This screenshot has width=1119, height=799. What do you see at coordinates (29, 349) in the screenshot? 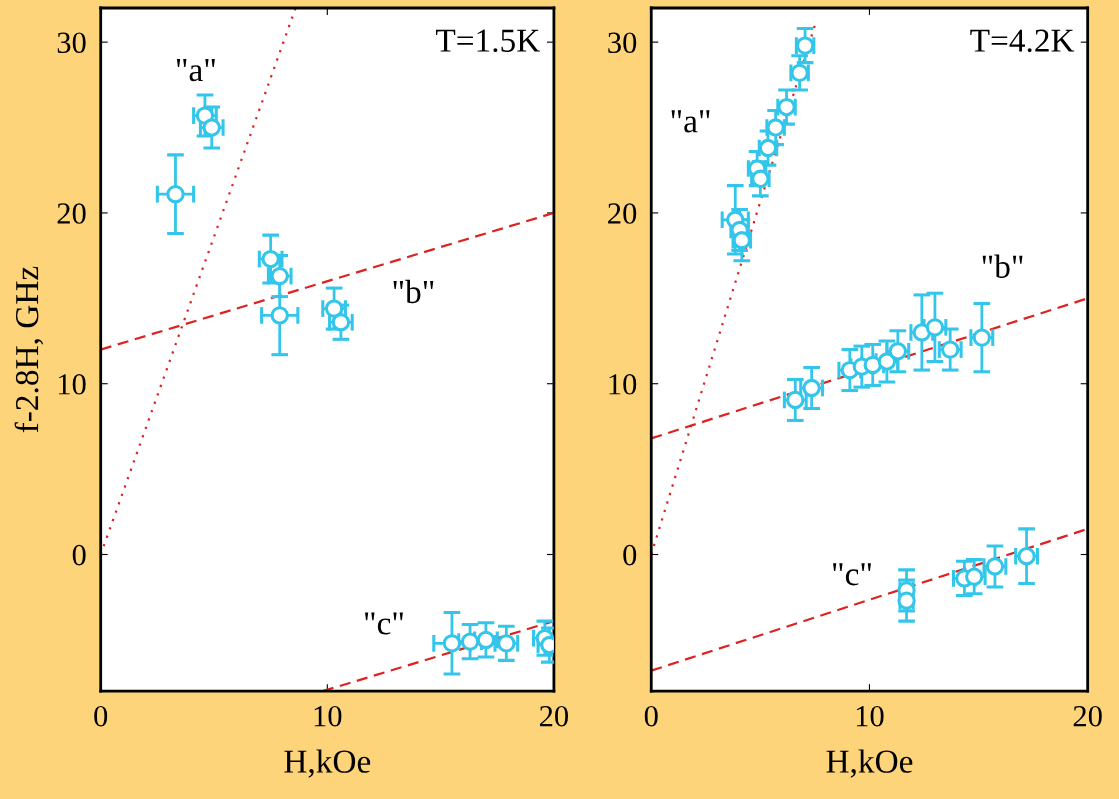
I see `y-axis-title: f-2.8H, GHz` at bounding box center [29, 349].